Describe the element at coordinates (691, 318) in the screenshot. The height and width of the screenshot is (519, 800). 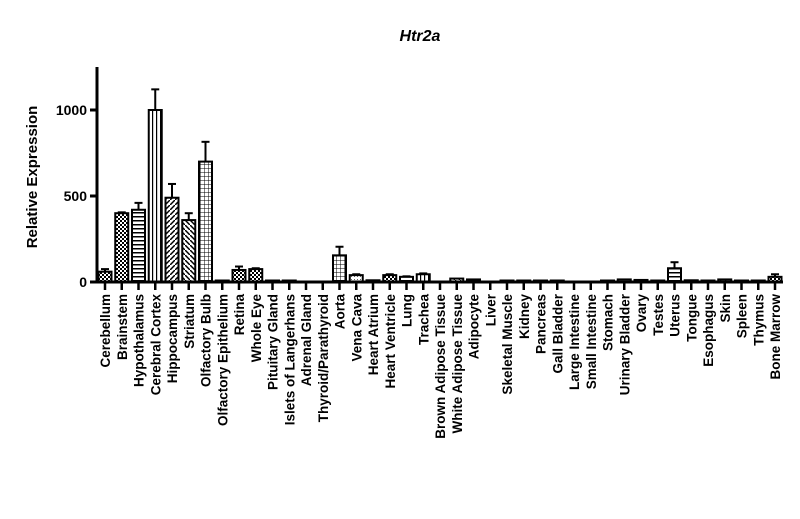
I see `x-tick-label: Tongue` at that location.